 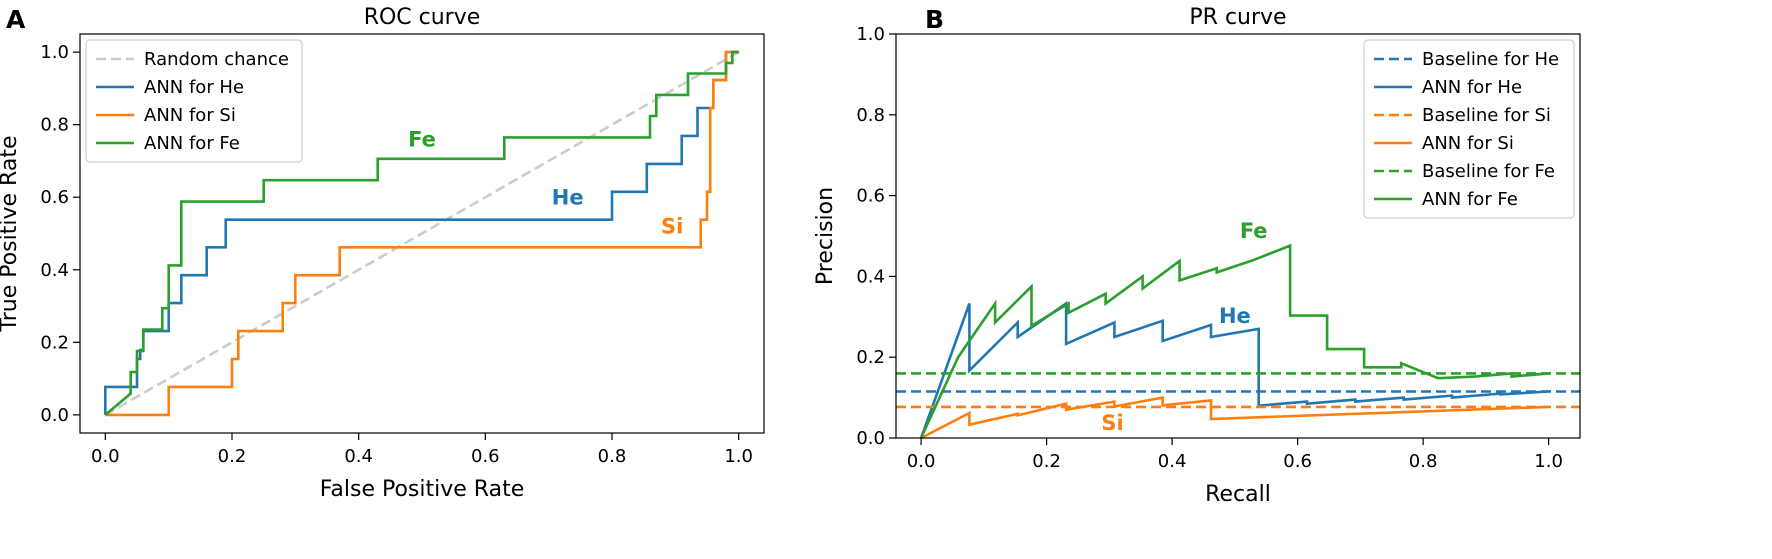 I want to click on pr-title: PR curve, so click(x=1237, y=17).